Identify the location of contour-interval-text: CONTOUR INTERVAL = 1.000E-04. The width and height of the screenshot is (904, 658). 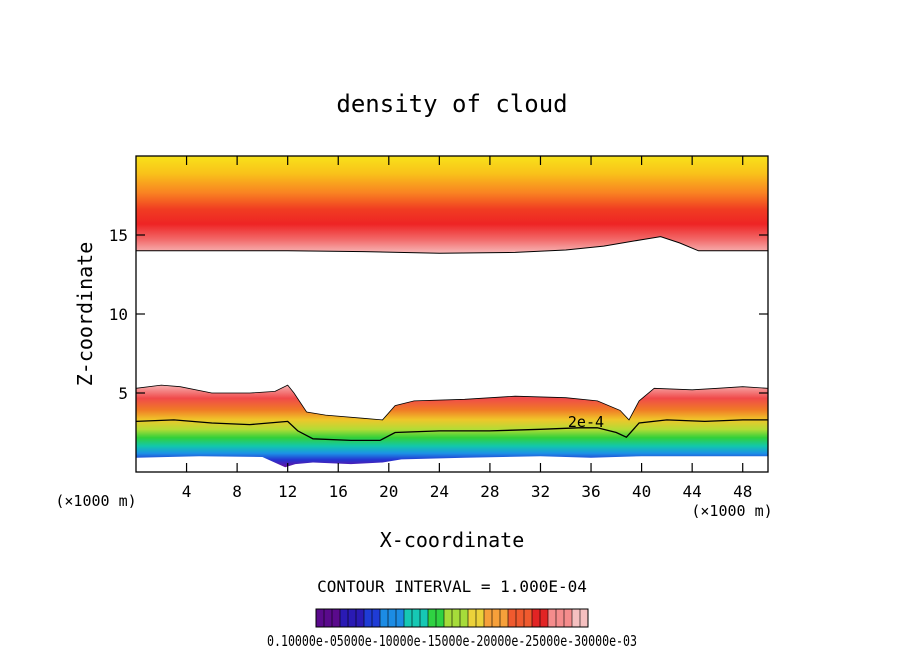
(452, 586).